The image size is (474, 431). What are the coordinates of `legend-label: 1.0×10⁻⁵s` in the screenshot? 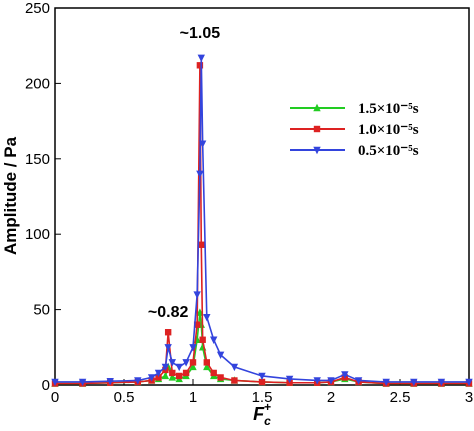 It's located at (388, 130).